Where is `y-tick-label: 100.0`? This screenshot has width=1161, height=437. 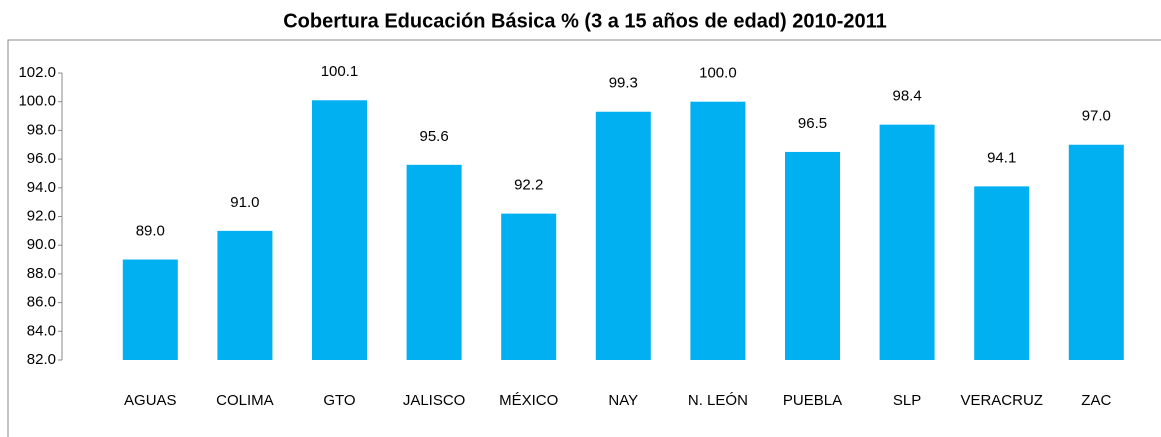
y-tick-label: 100.0 is located at coordinates (37, 101).